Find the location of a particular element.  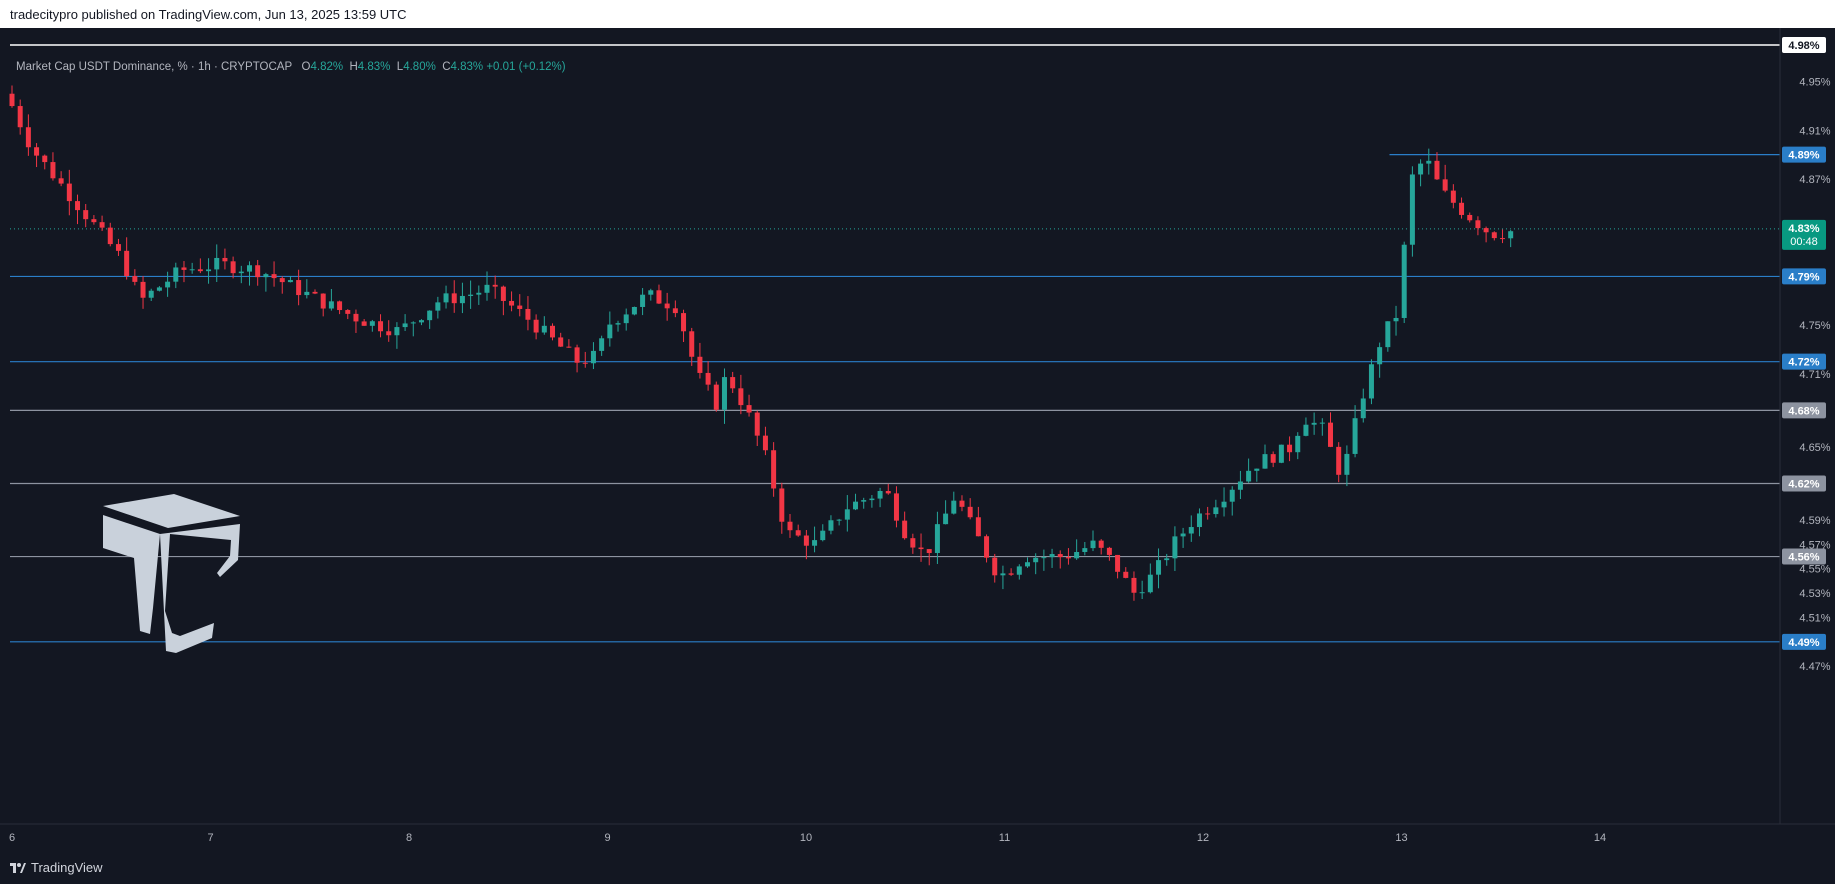

x-tick-label: 11 is located at coordinates (1004, 838).